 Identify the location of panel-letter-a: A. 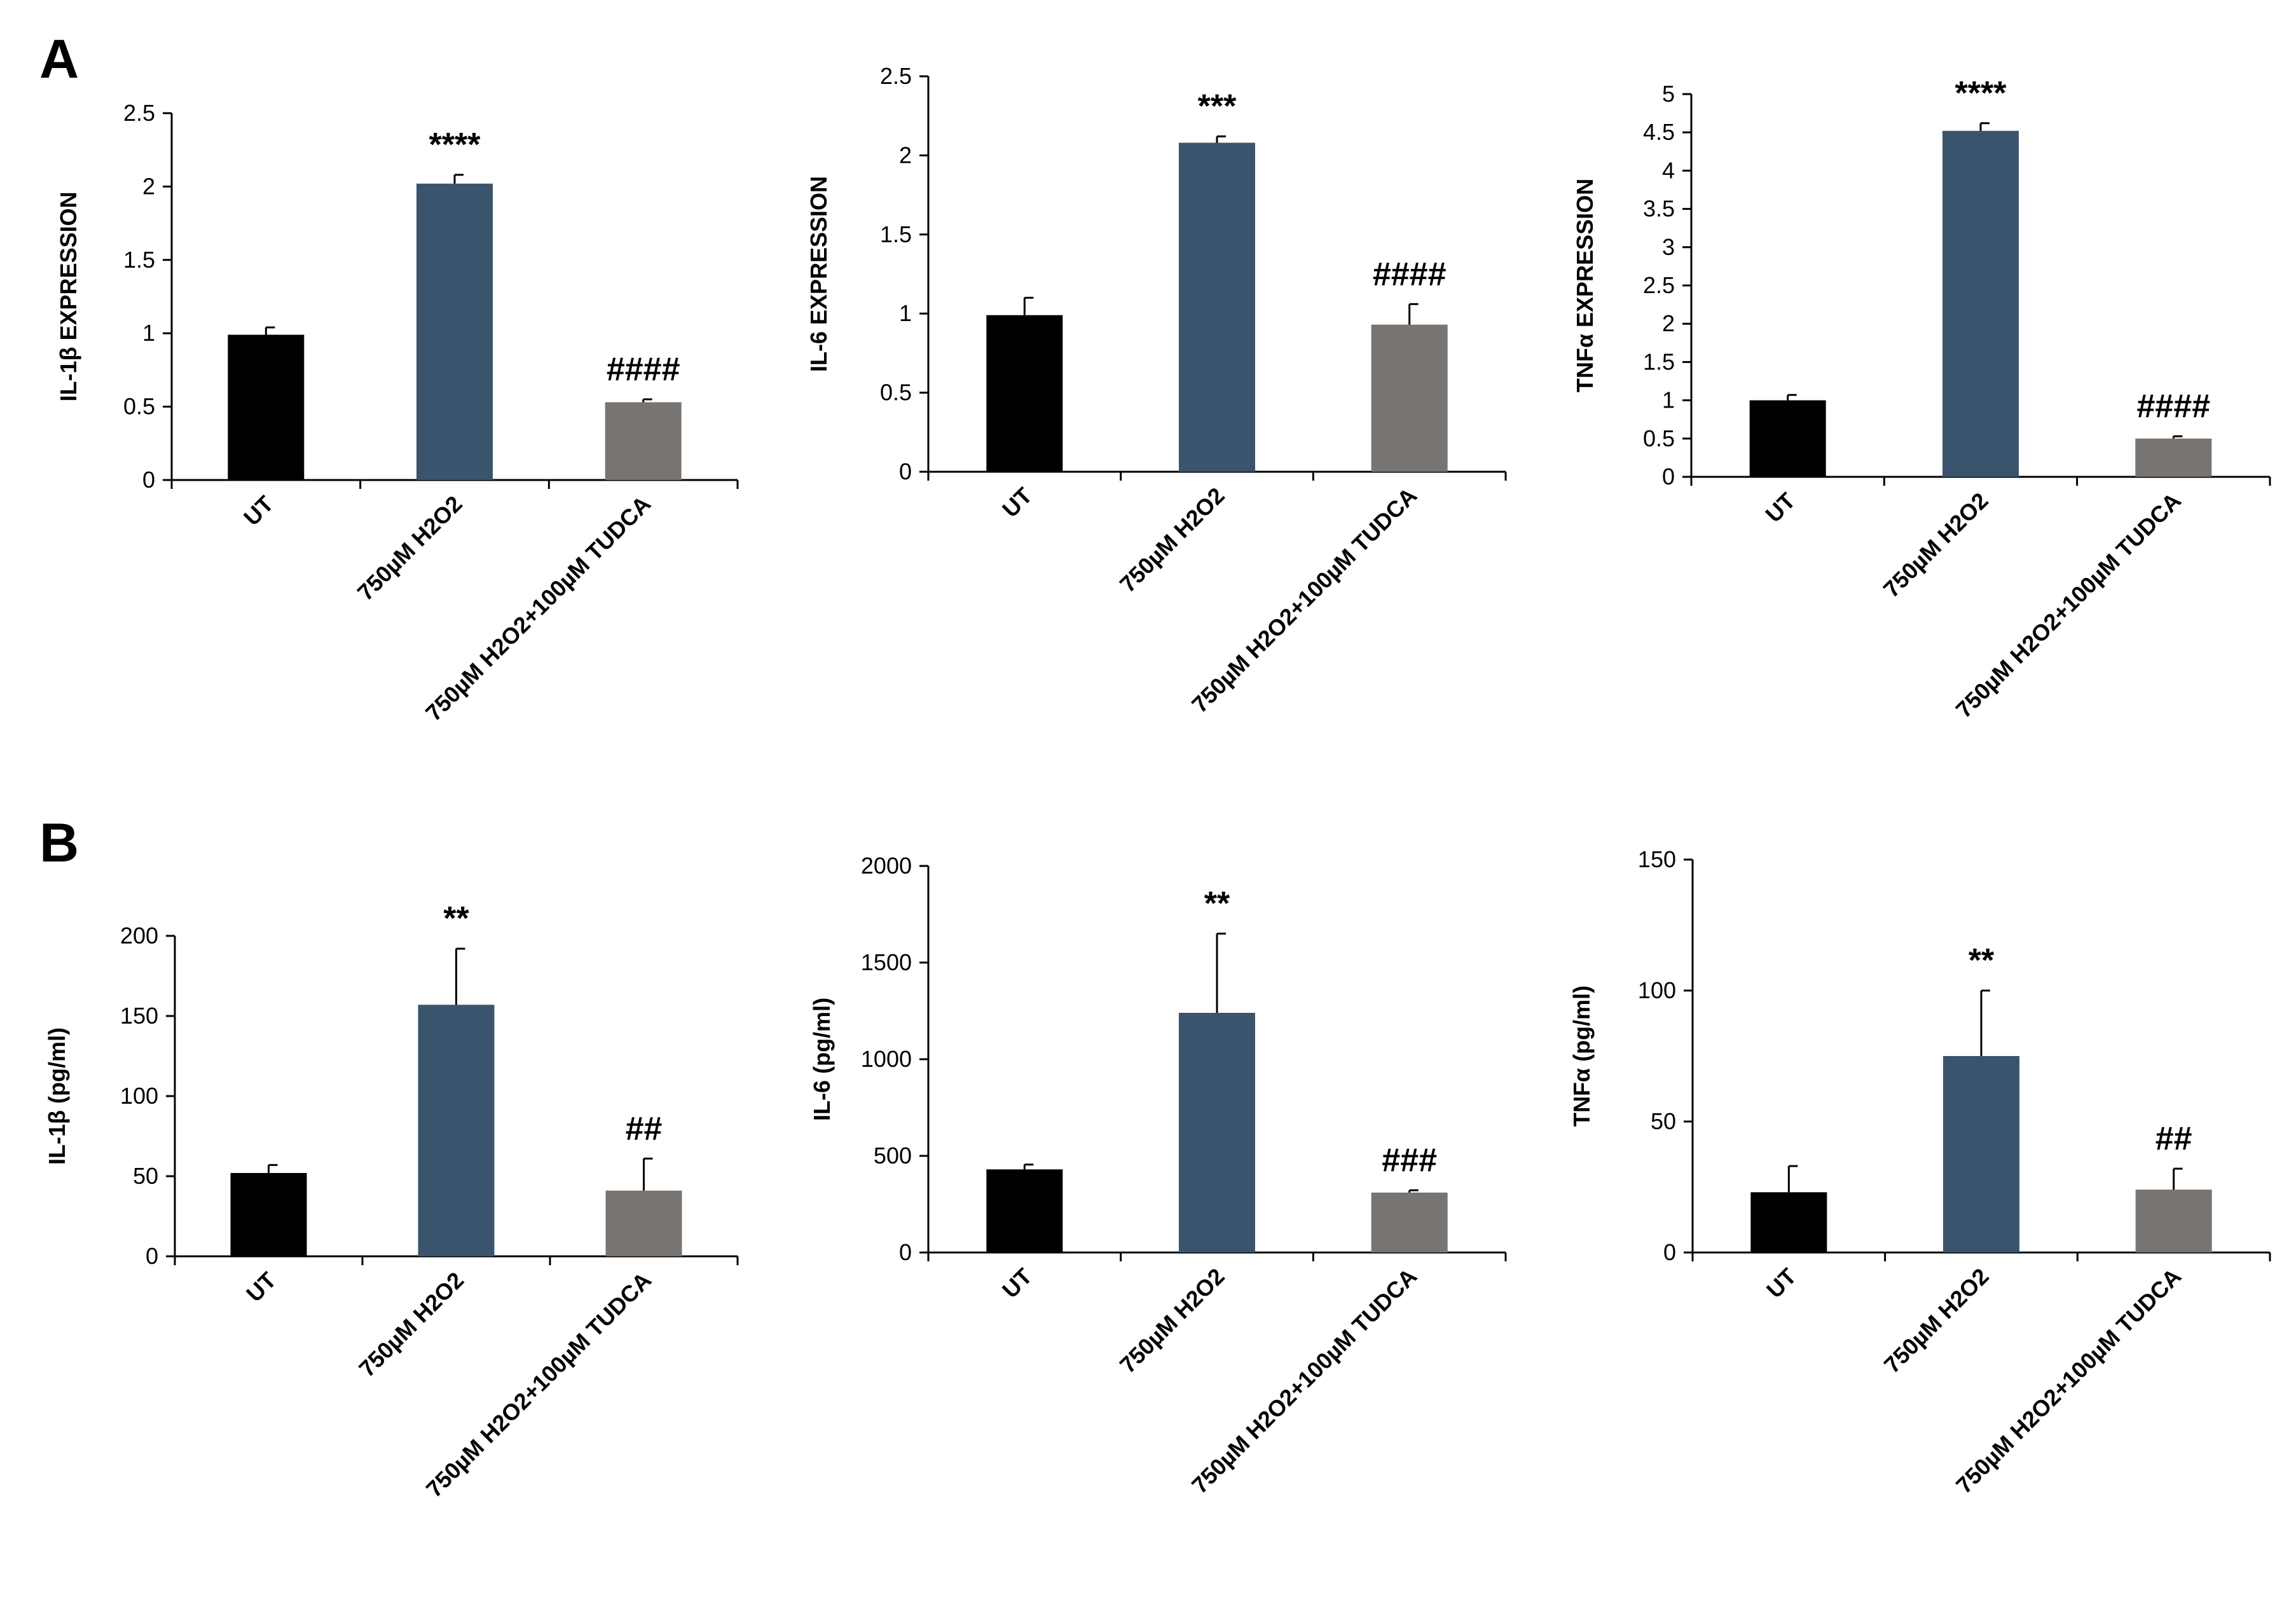
(59, 60).